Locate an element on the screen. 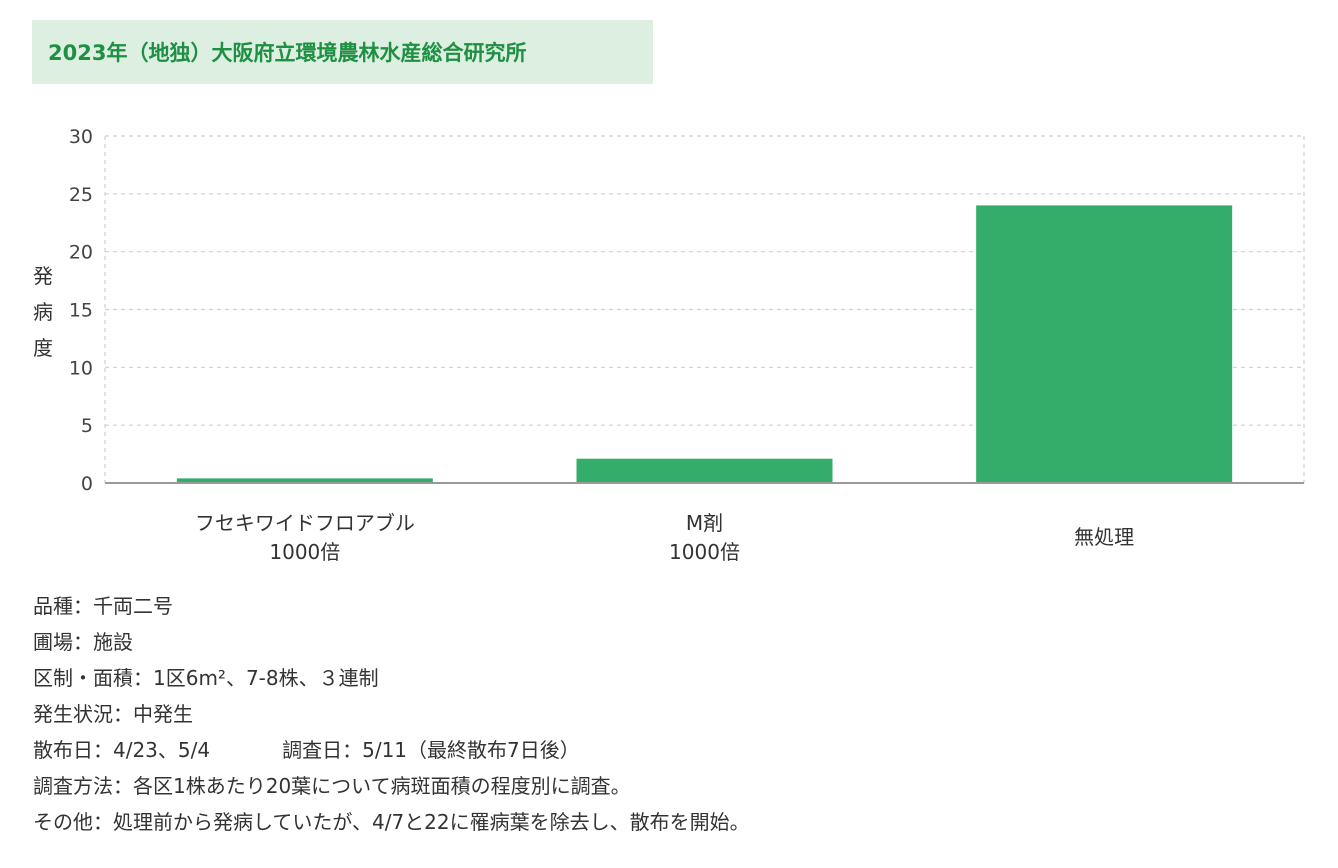 The width and height of the screenshot is (1338, 868). chart-title: 2023年（地独）大阪府立環境農林水産総合研究所 is located at coordinates (287, 53).